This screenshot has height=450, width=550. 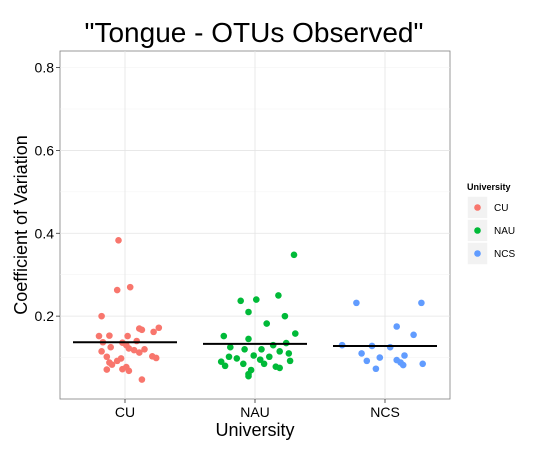 I want to click on x-axis: CU NAU NCS, so click(x=257, y=409).